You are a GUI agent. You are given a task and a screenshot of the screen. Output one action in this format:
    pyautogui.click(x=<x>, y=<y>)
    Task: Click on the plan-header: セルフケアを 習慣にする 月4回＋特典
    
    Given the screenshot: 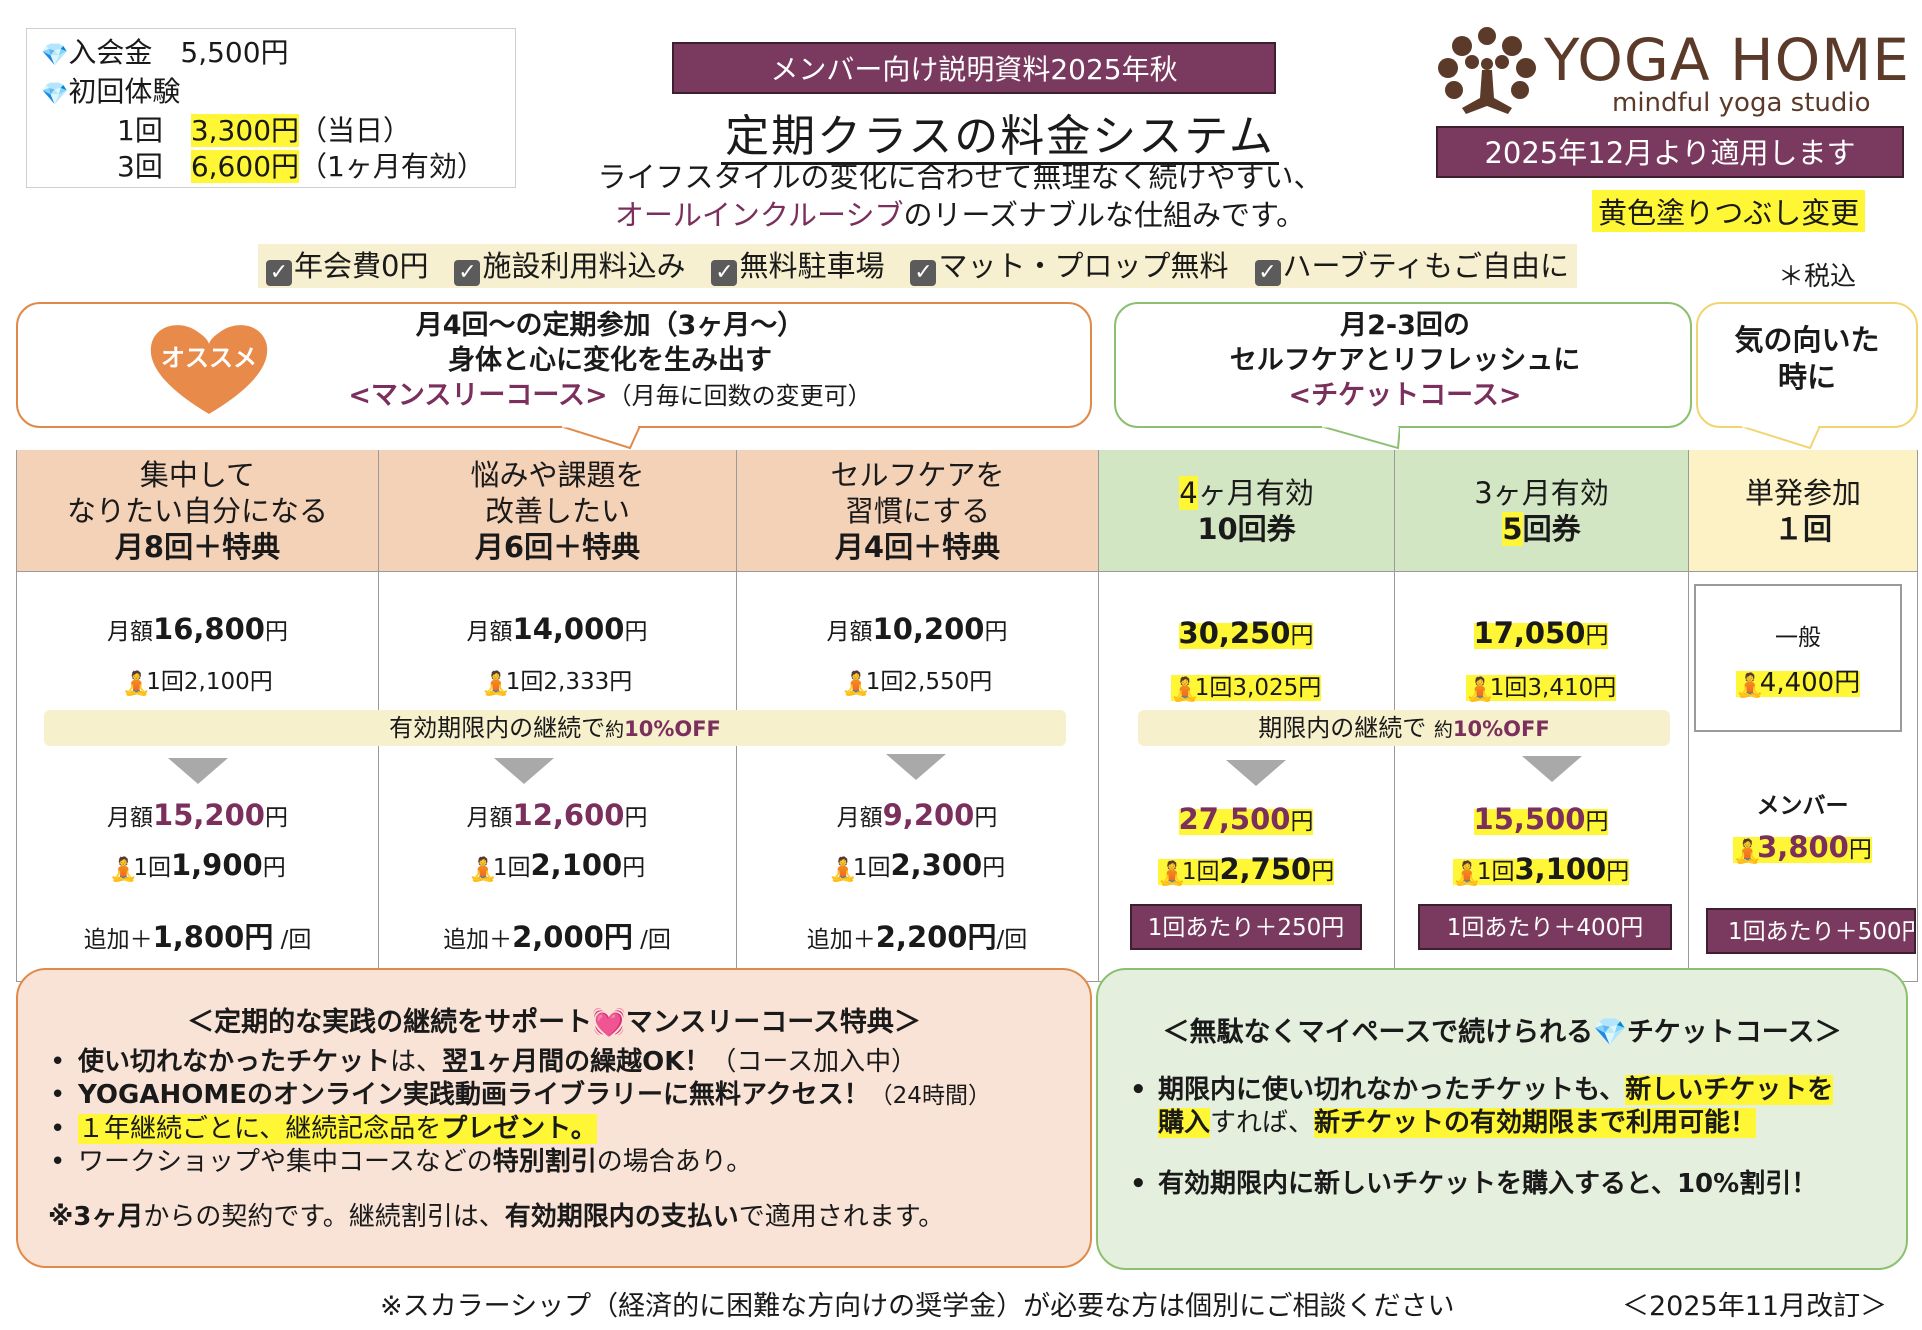 What is the action you would take?
    pyautogui.click(x=917, y=511)
    